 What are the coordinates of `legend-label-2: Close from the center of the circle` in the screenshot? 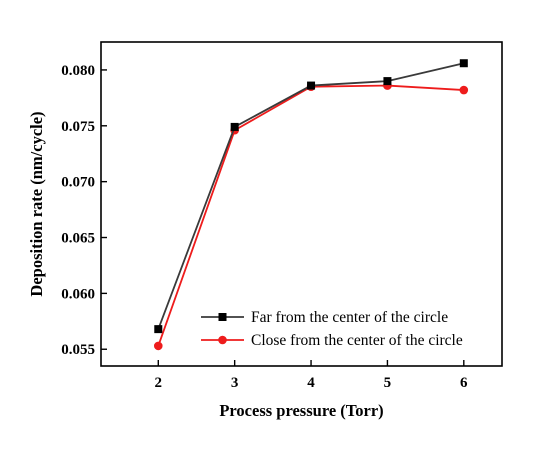 It's located at (357, 340).